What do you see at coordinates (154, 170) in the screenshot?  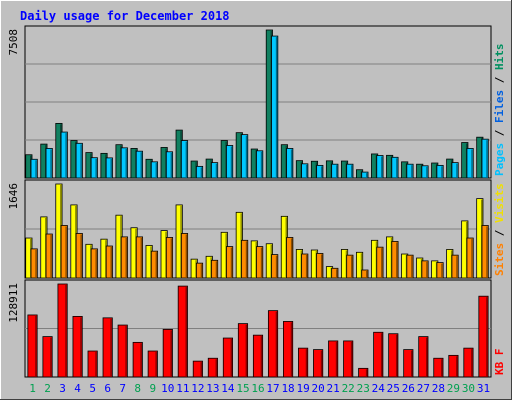 I see `bar-files-9-body` at bounding box center [154, 170].